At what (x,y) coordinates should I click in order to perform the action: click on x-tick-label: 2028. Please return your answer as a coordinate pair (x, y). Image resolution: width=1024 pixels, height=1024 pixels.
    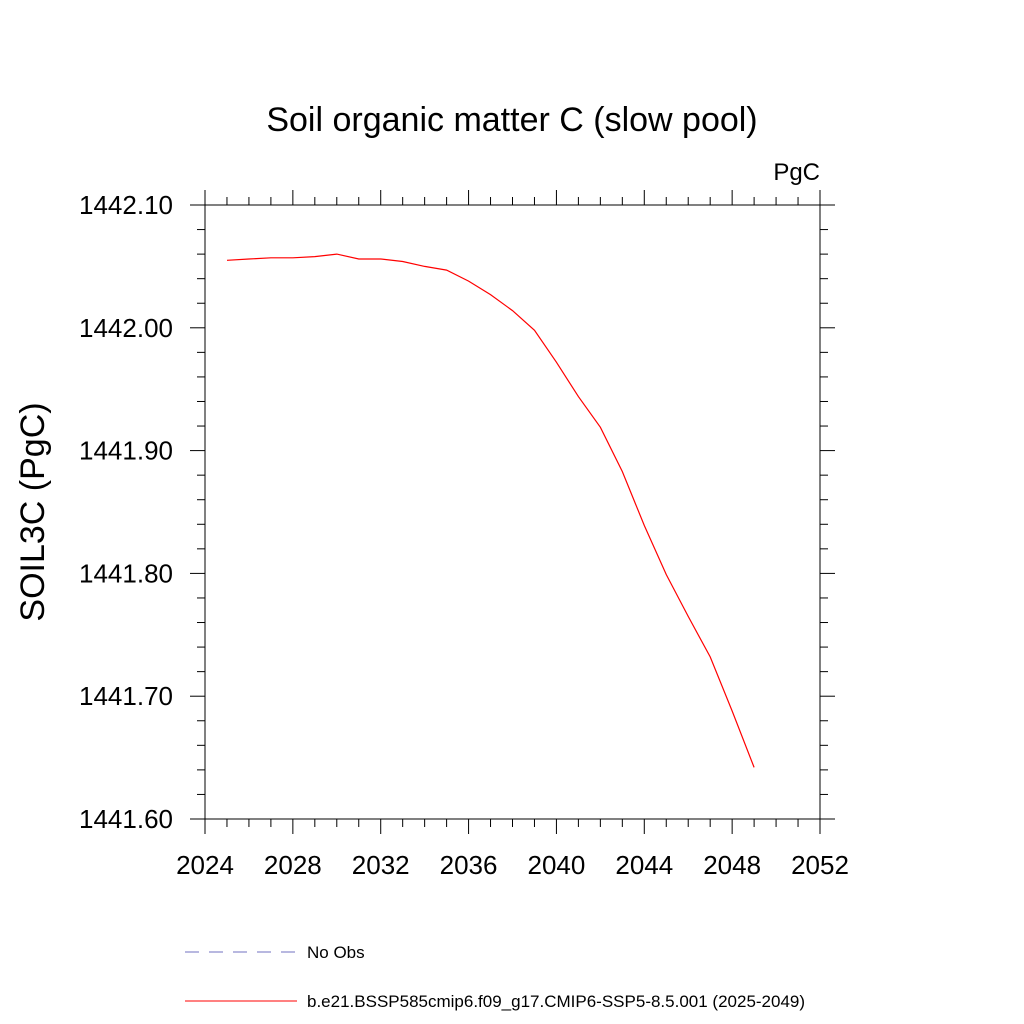
    Looking at the image, I should click on (293, 865).